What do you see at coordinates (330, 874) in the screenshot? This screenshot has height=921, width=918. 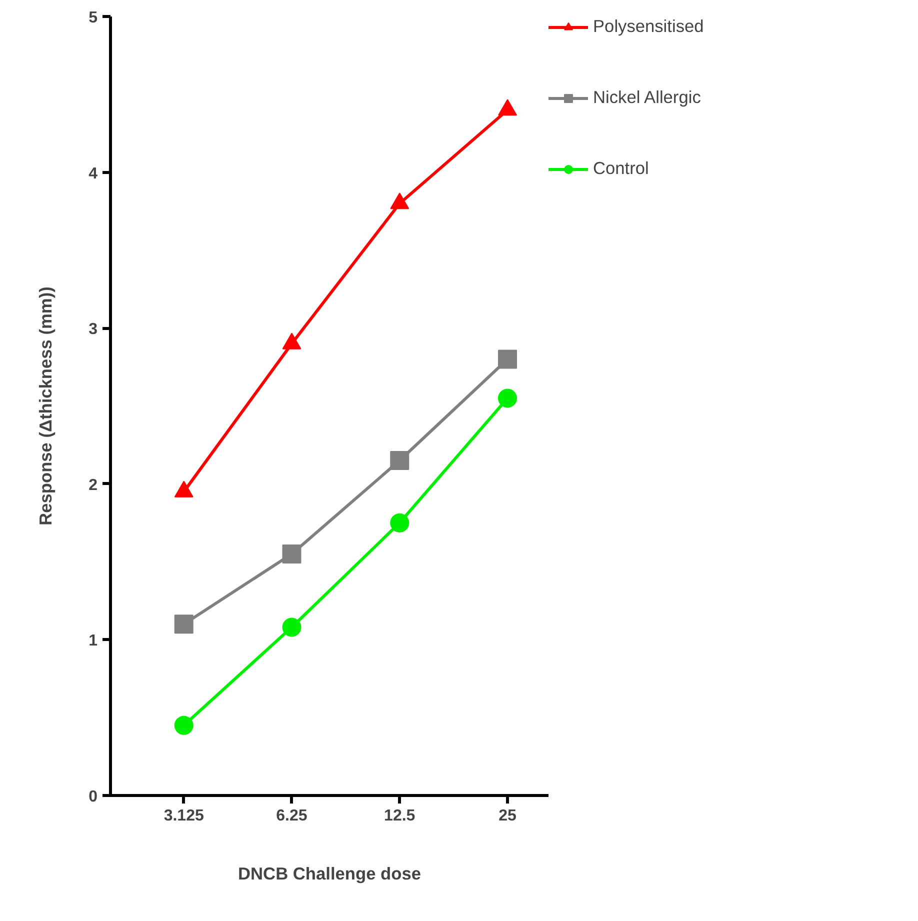 I see `x-axis-title: DNCB Challenge dose` at bounding box center [330, 874].